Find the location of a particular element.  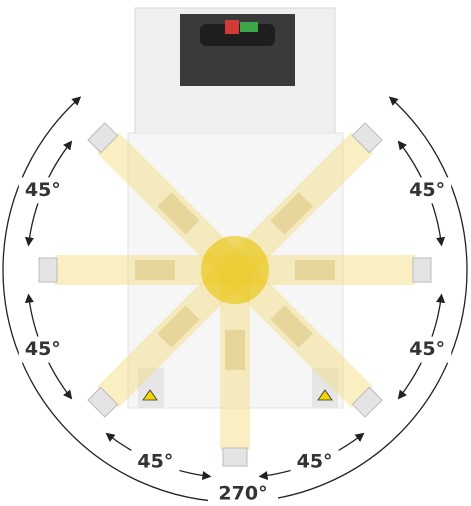

stop-button is located at coordinates (232, 27).